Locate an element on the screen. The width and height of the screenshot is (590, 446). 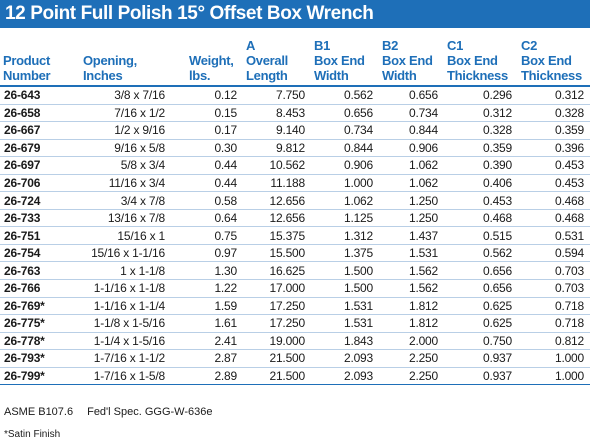
cell-b1-width: 0.844 is located at coordinates (345, 148).